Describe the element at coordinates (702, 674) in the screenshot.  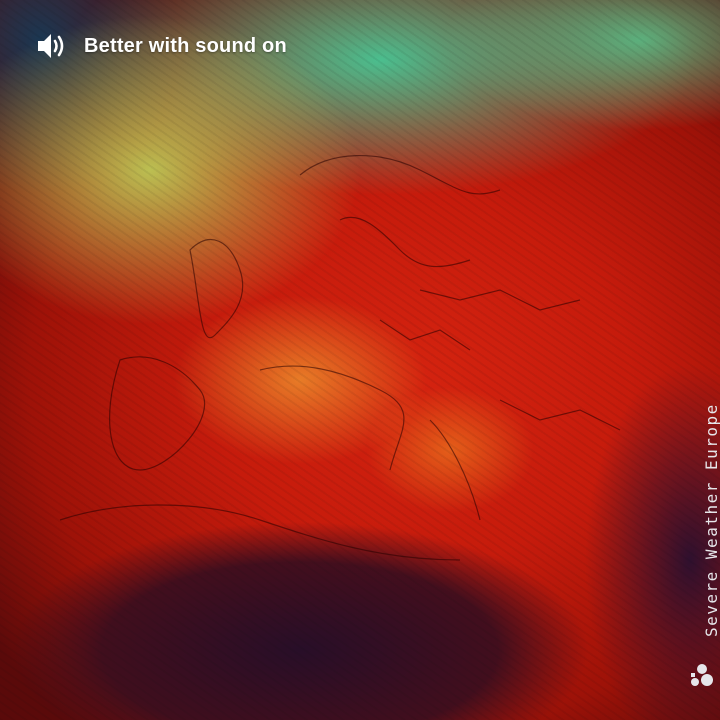
I see `severe-weather-europe-logo-icon` at that location.